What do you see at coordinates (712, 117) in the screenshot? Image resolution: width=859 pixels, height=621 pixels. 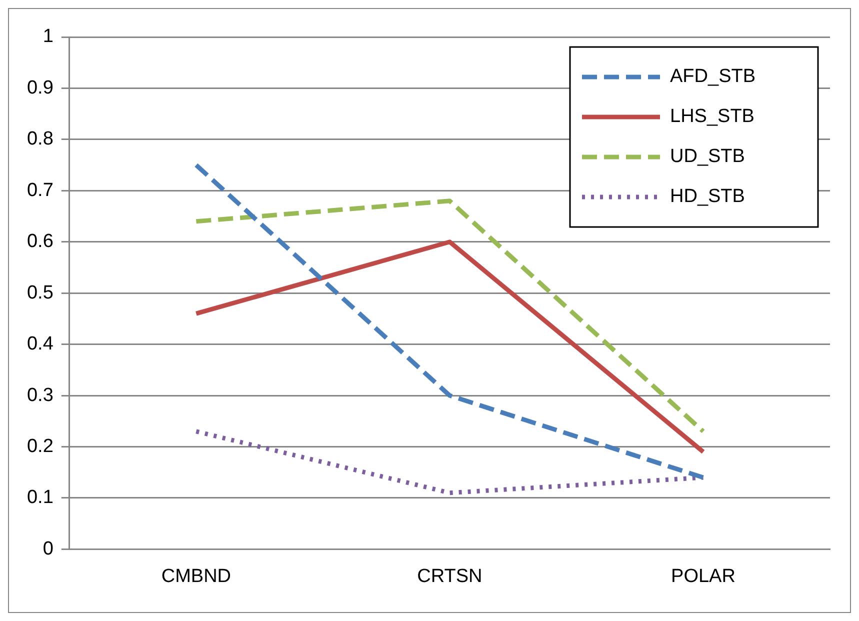 I see `legend-label: LHS_STB` at bounding box center [712, 117].